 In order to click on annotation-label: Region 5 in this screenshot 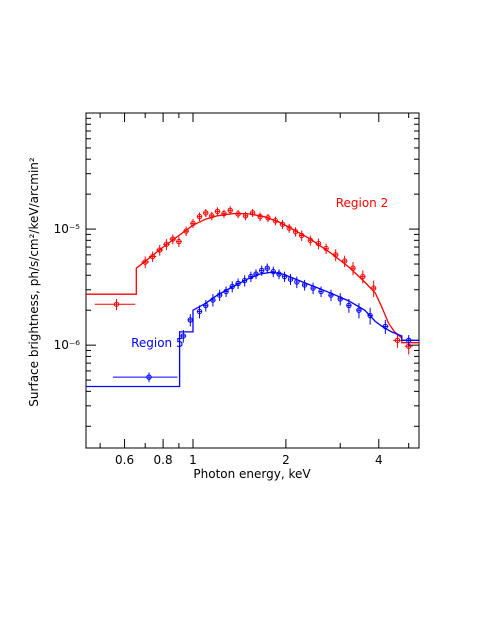, I will do `click(157, 343)`.